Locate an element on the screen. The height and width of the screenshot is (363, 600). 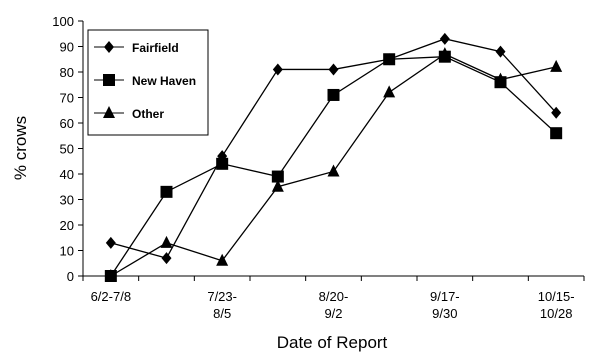
x-tick-label: 10/15-10/28 is located at coordinates (556, 305).